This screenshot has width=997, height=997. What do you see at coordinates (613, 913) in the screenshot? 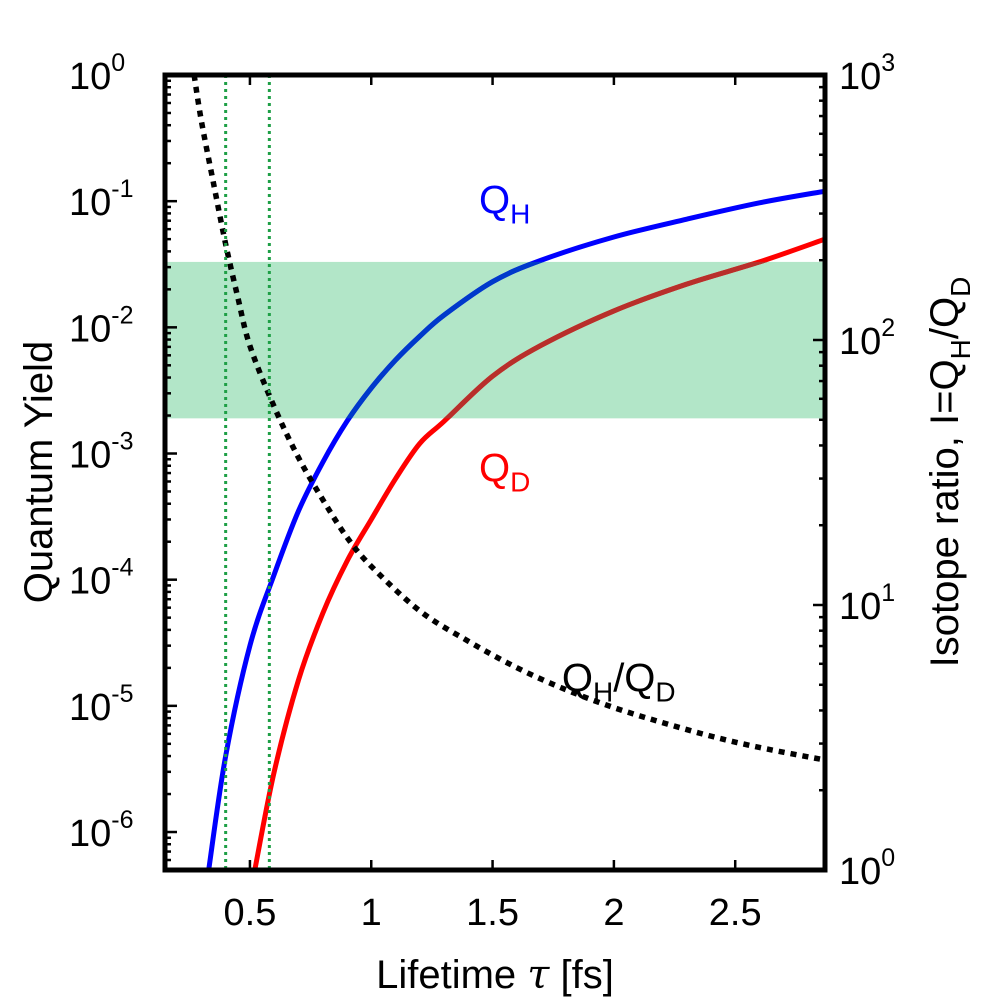
I see `x-tick-label: 2` at bounding box center [613, 913].